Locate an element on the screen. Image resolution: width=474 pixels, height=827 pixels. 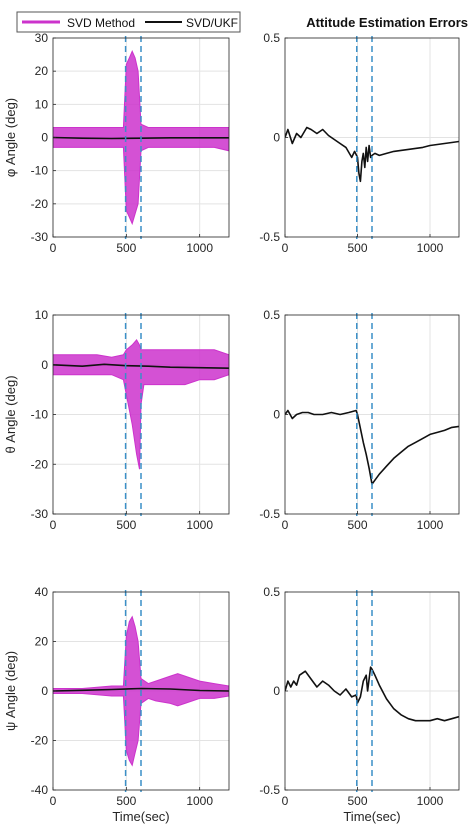
legend-label-svd-method: SVD Method is located at coordinates (101, 23).